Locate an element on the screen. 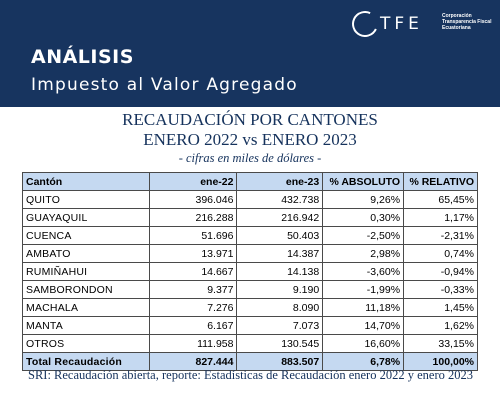 The image size is (500, 400). column-header: ene-23 is located at coordinates (280, 181).